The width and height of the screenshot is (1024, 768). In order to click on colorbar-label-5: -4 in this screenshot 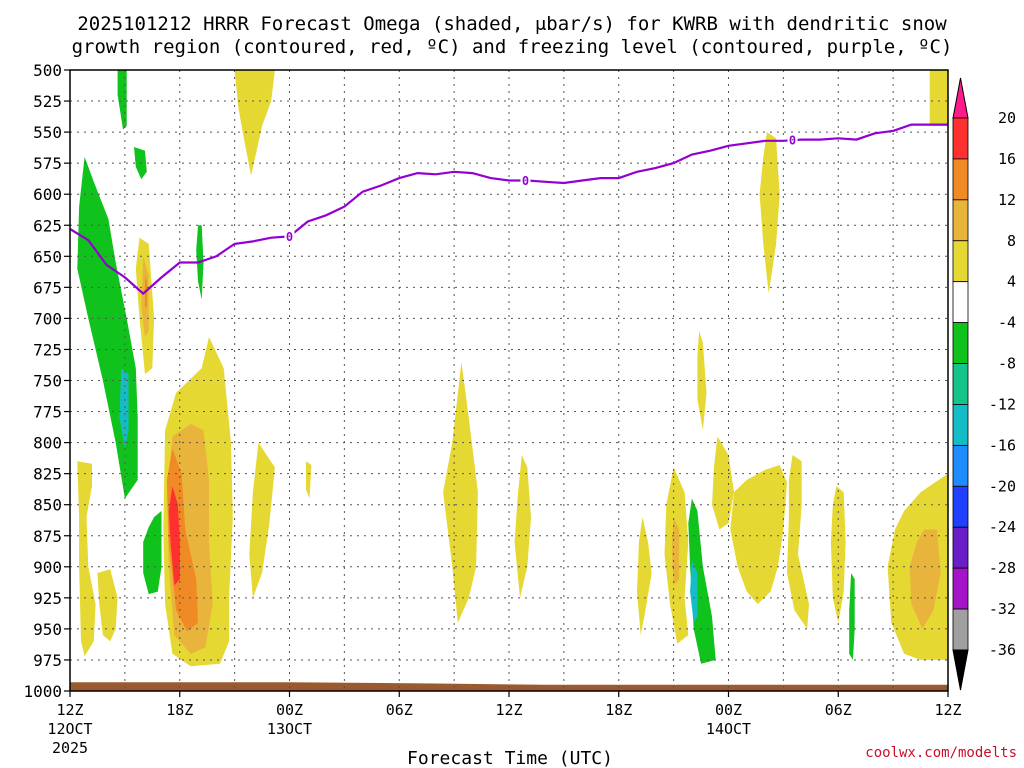, I will do `click(1007, 323)`.